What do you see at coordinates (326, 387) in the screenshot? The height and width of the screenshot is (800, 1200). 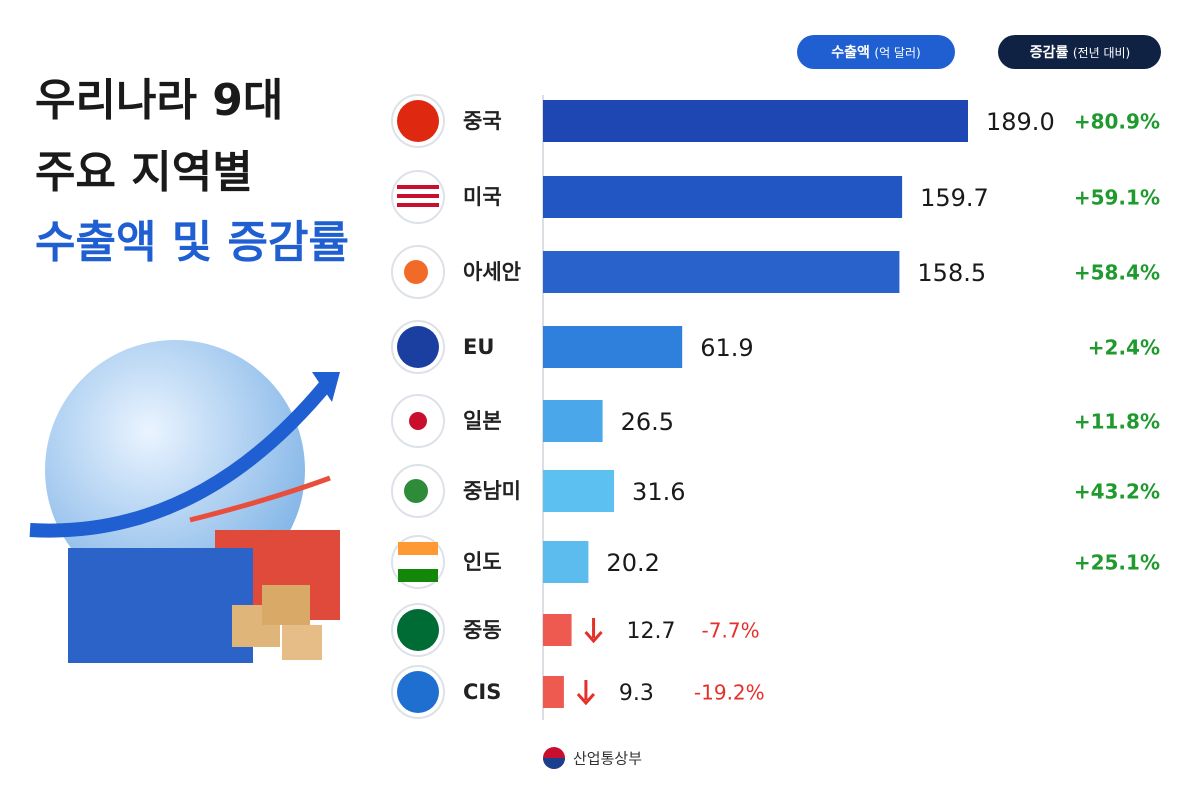 I see `arrow-head` at bounding box center [326, 387].